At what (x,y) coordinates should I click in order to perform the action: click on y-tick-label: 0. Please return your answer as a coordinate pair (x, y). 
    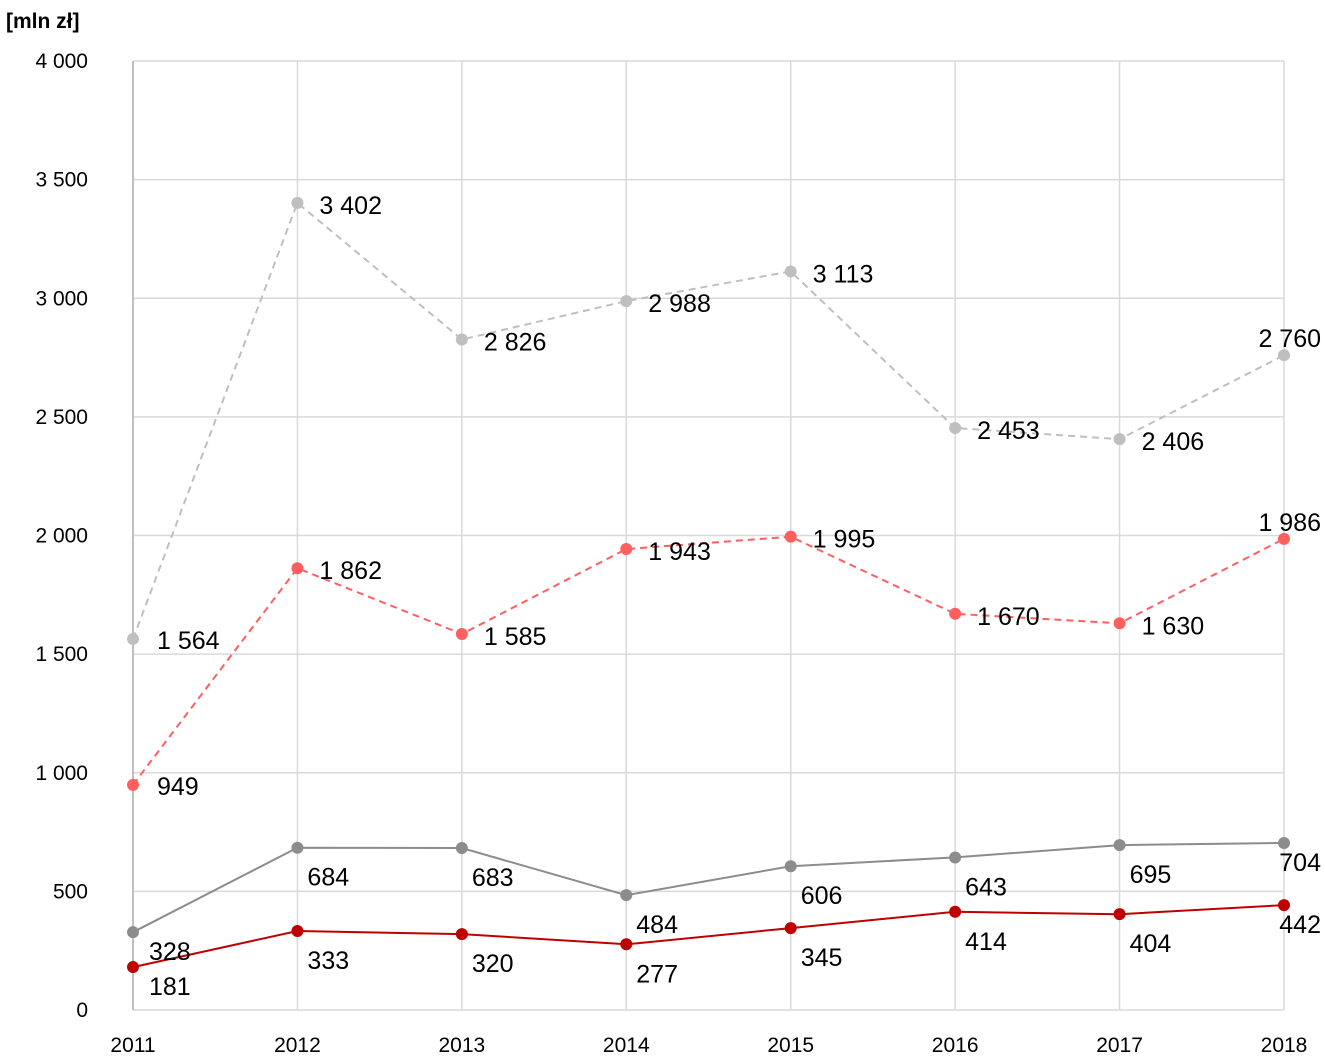
    Looking at the image, I should click on (82, 1010).